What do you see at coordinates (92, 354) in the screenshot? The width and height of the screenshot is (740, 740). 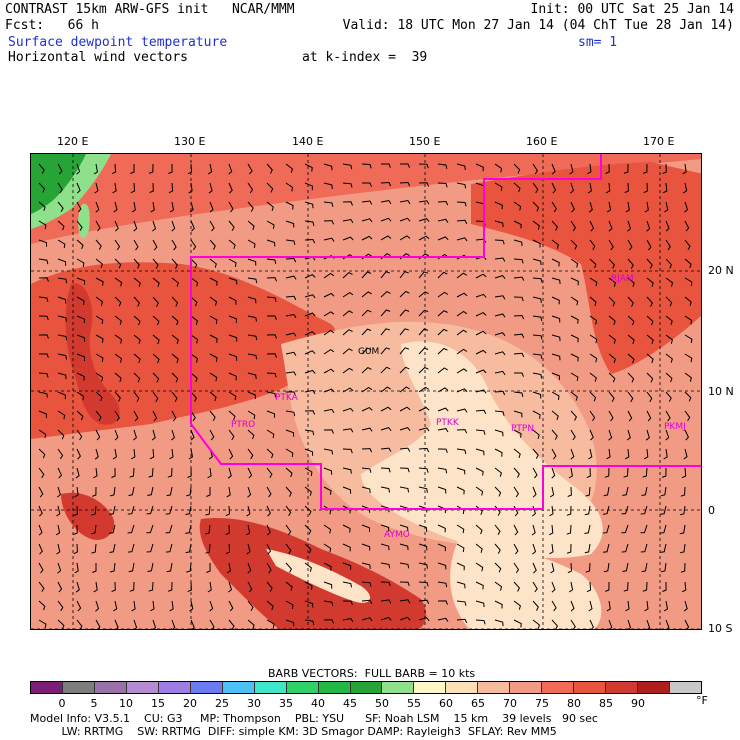 I see `philippines-land` at bounding box center [92, 354].